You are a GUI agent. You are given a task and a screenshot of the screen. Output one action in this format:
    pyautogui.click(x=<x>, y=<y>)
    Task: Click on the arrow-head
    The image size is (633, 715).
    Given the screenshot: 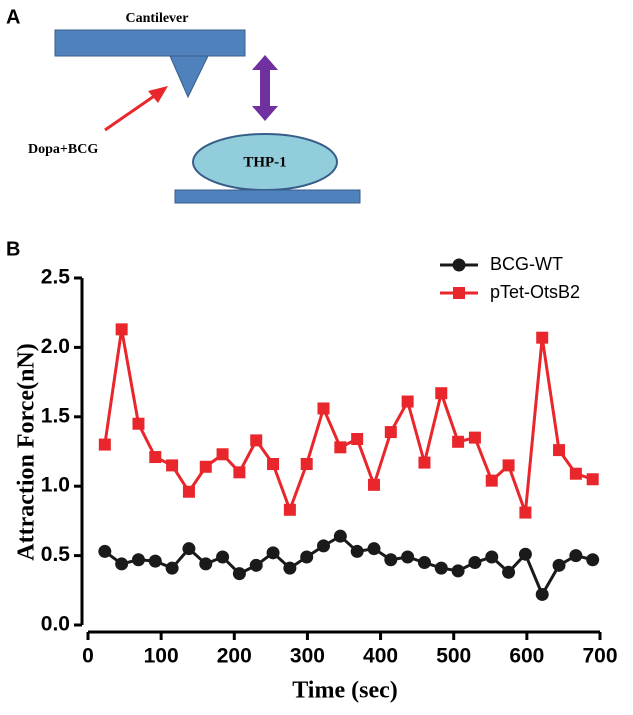 What is the action you would take?
    pyautogui.click(x=158, y=94)
    